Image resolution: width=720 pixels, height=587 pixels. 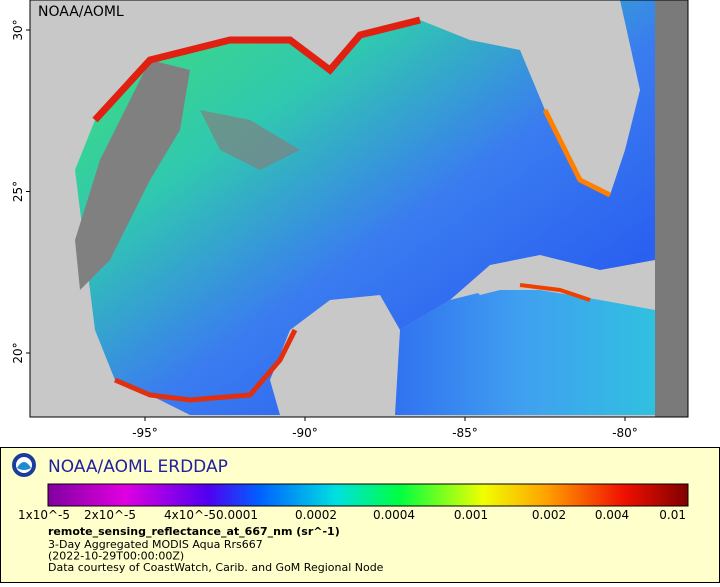 I want to click on lon-tick-label: -90°, so click(x=305, y=433).